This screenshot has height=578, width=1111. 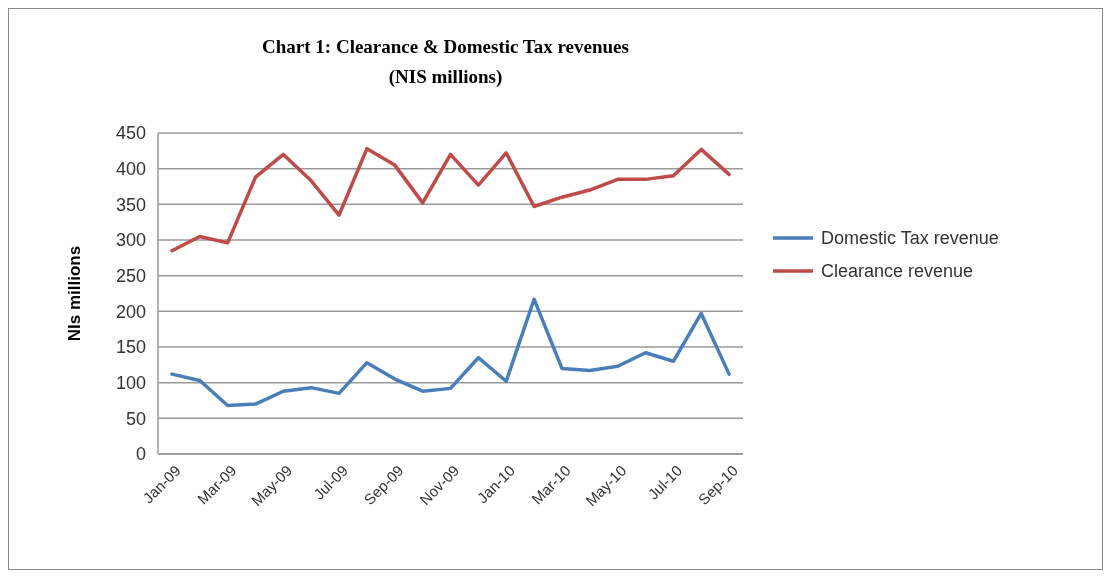 What do you see at coordinates (135, 418) in the screenshot?
I see `y-tick-label: 50` at bounding box center [135, 418].